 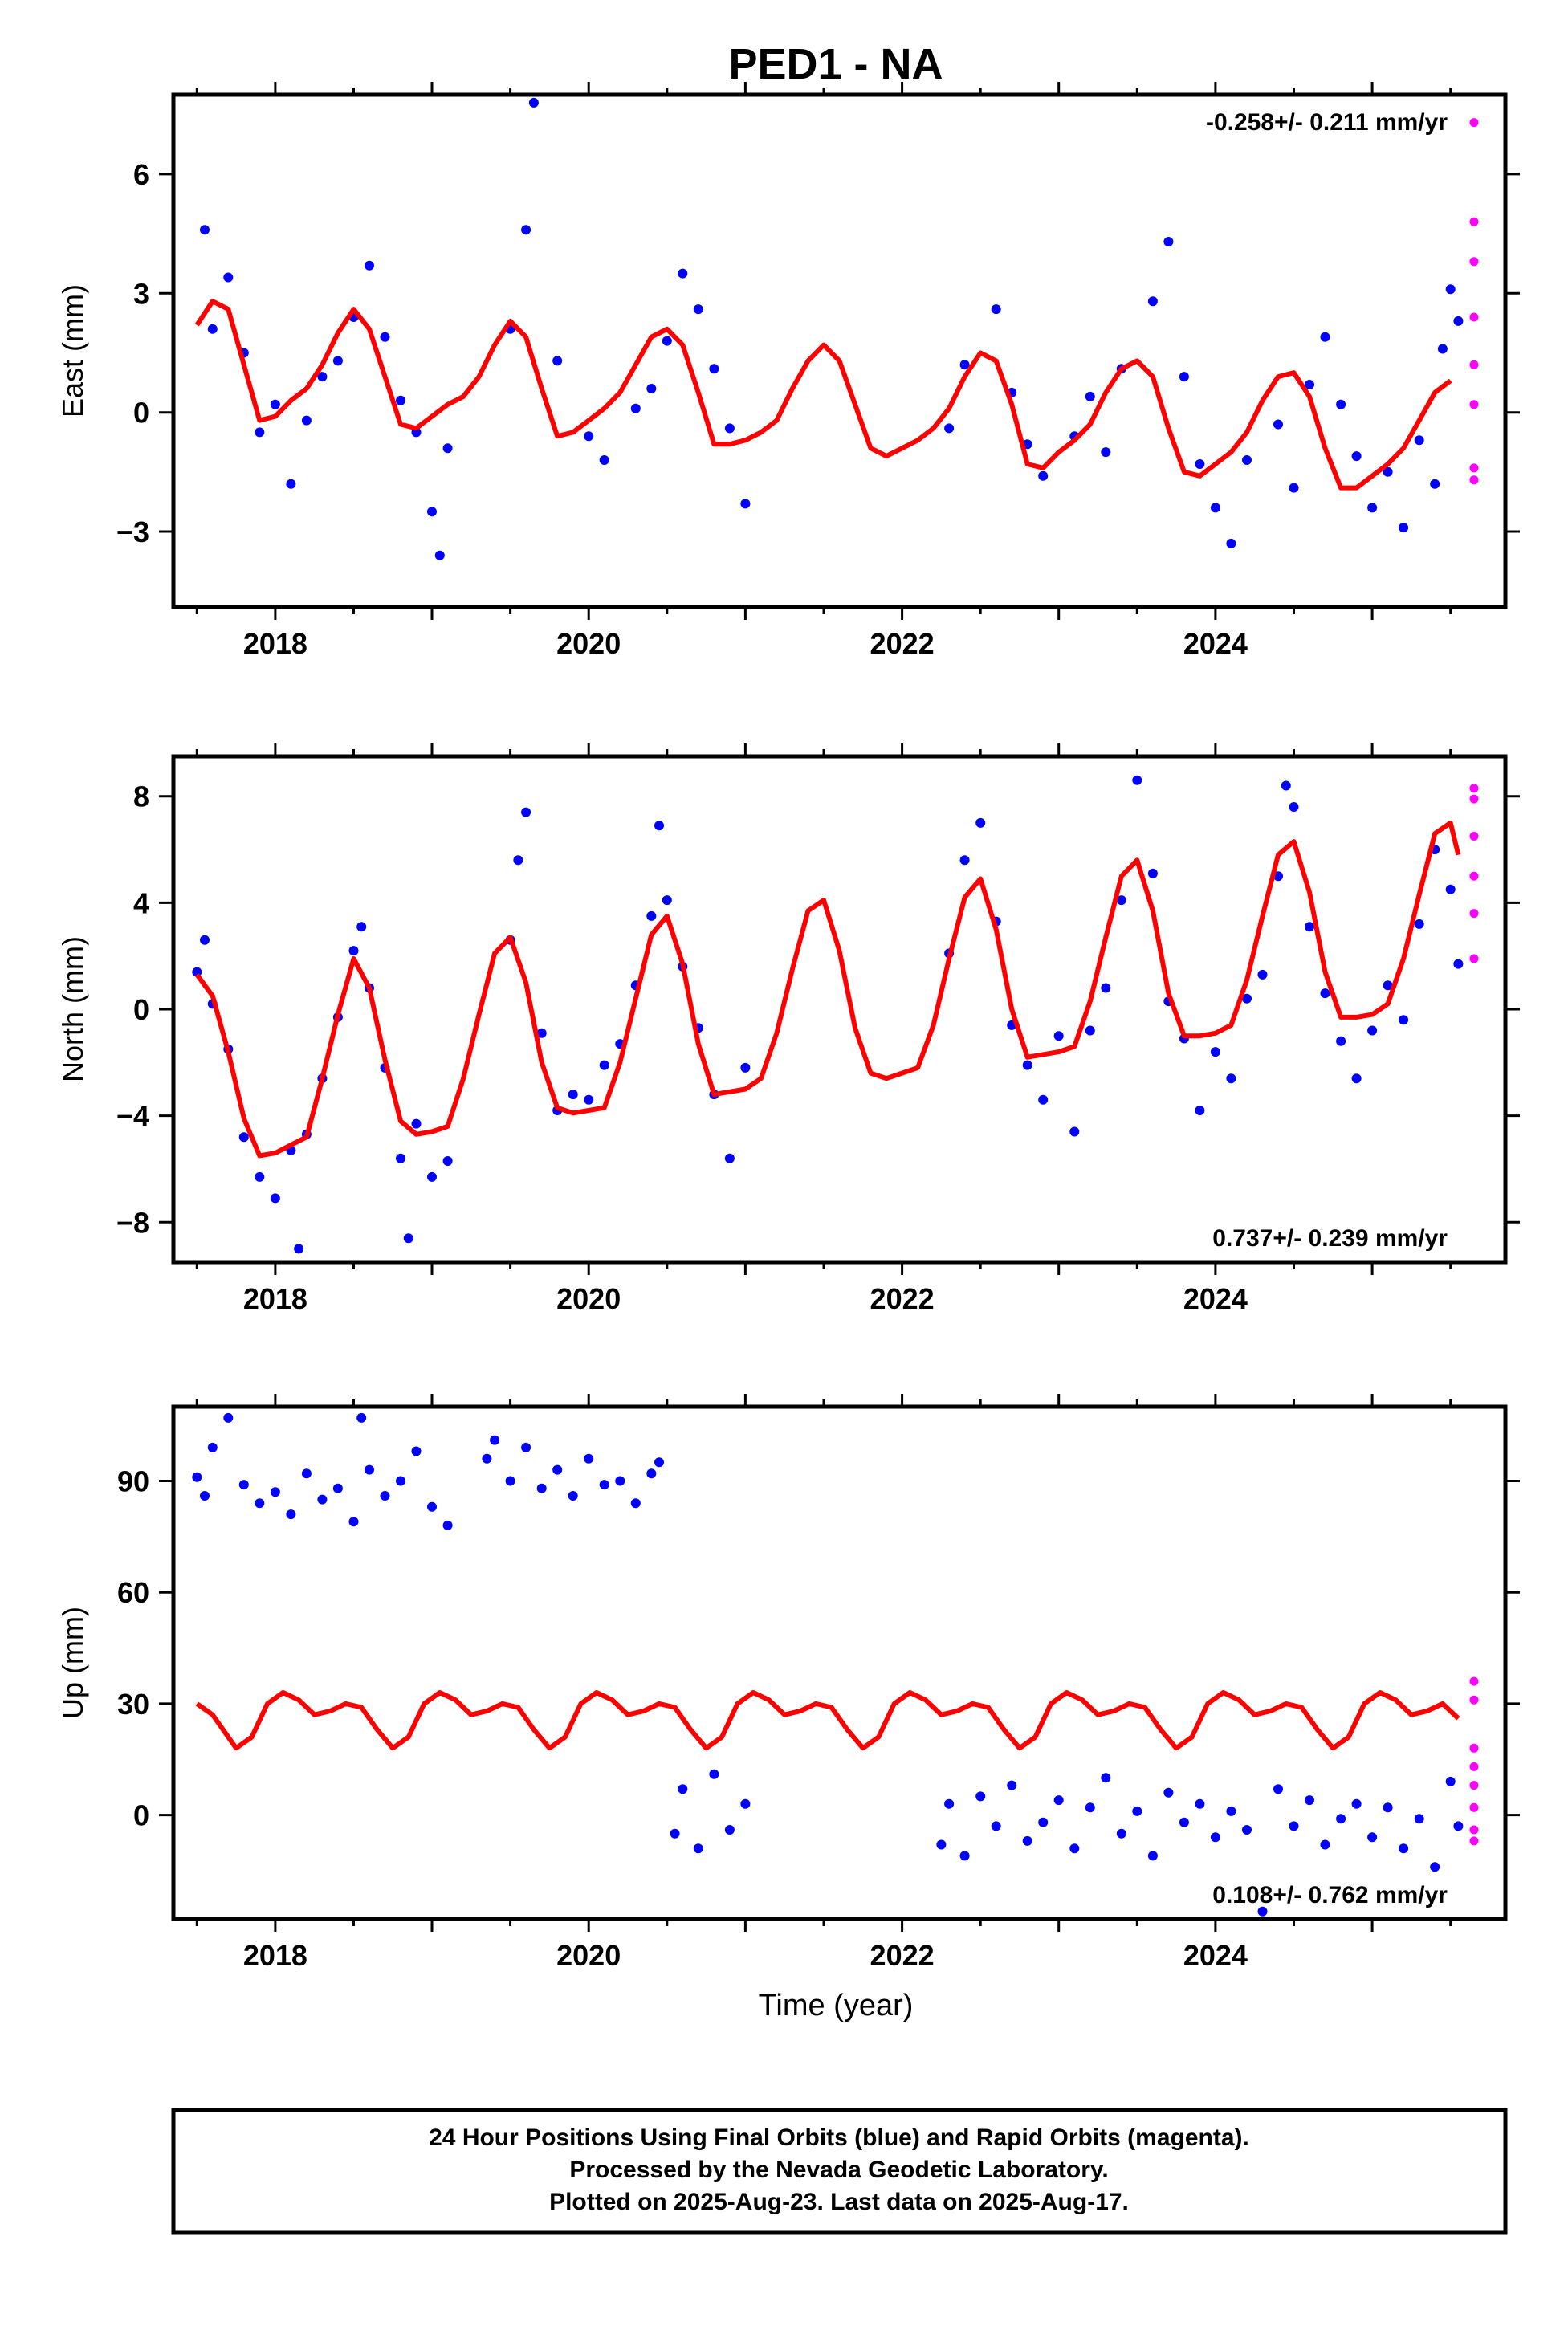 I want to click on east-y-tick-label: 6, so click(x=141, y=174).